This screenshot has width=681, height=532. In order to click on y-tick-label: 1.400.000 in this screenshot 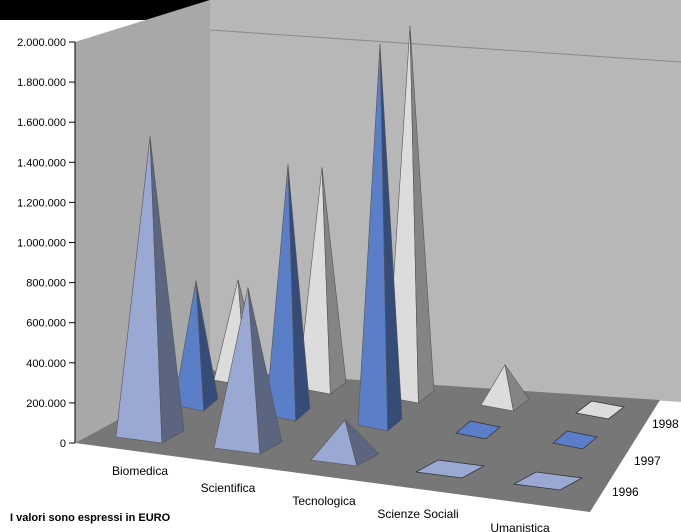, I will do `click(41, 163)`.